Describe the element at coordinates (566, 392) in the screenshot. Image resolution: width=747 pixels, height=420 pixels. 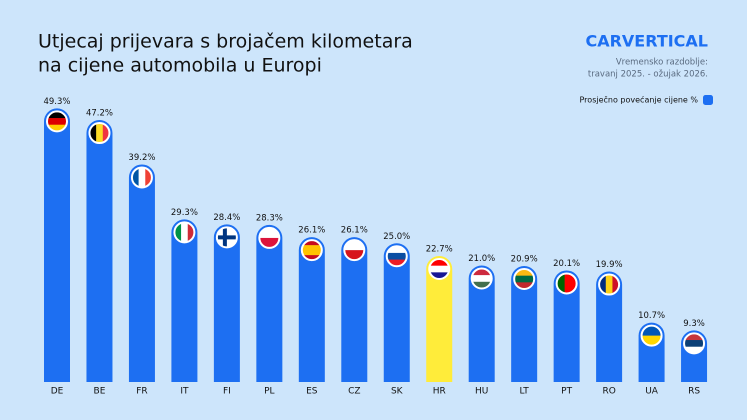
I see `x-tick-label: PT` at that location.